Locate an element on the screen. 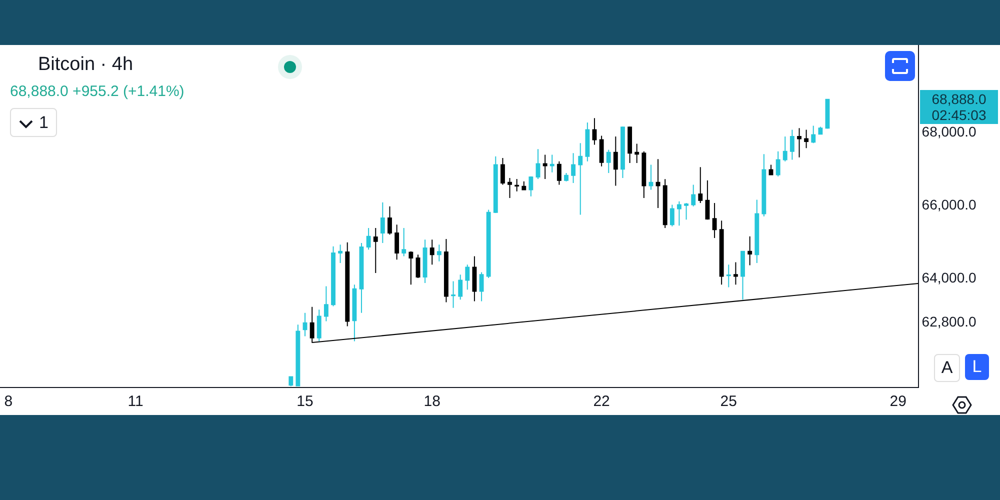  text: L is located at coordinates (977, 367).